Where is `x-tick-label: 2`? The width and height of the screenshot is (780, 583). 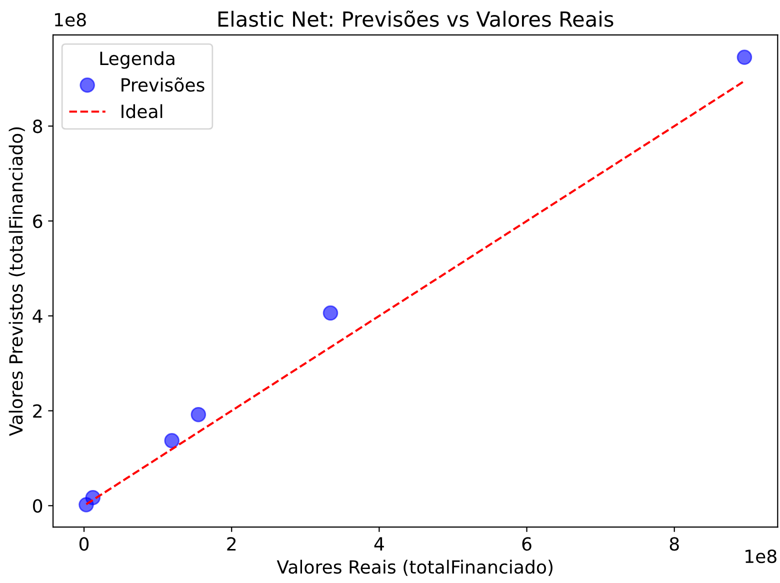
x-tick-label: 2 is located at coordinates (231, 543).